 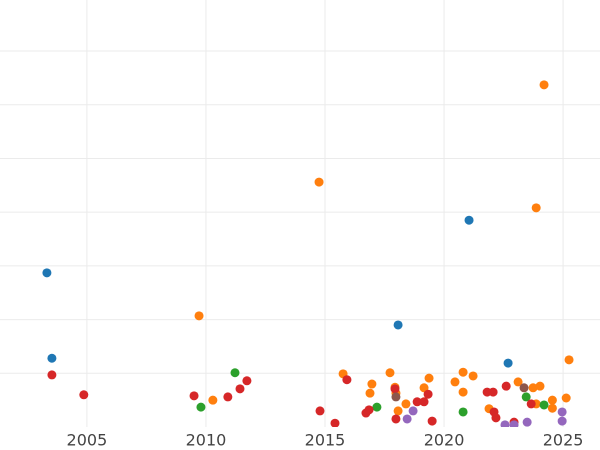 I want to click on x-tick-label: 2020, so click(x=444, y=440).